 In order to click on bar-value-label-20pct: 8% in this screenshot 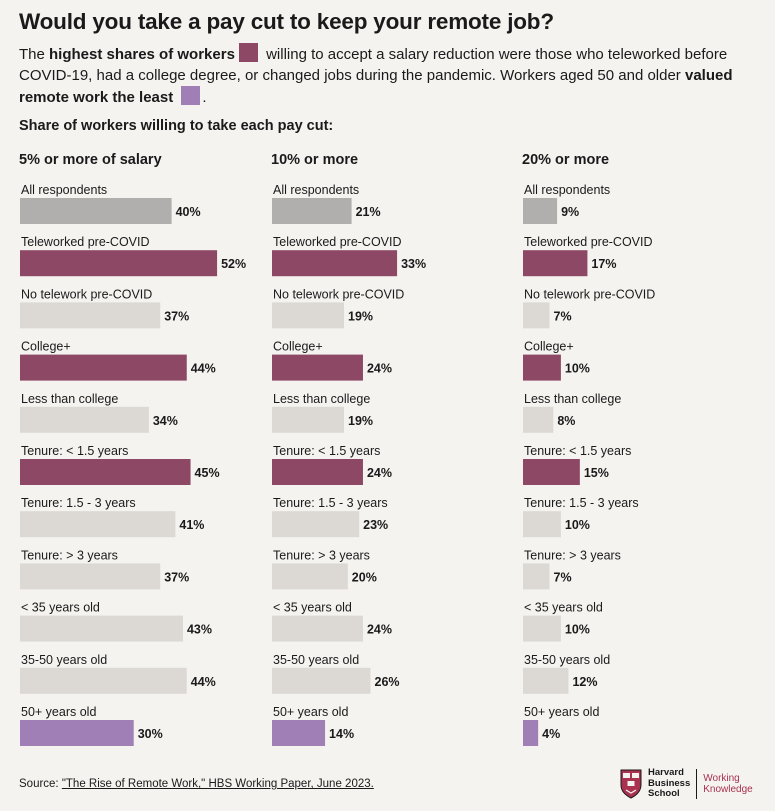, I will do `click(566, 421)`.